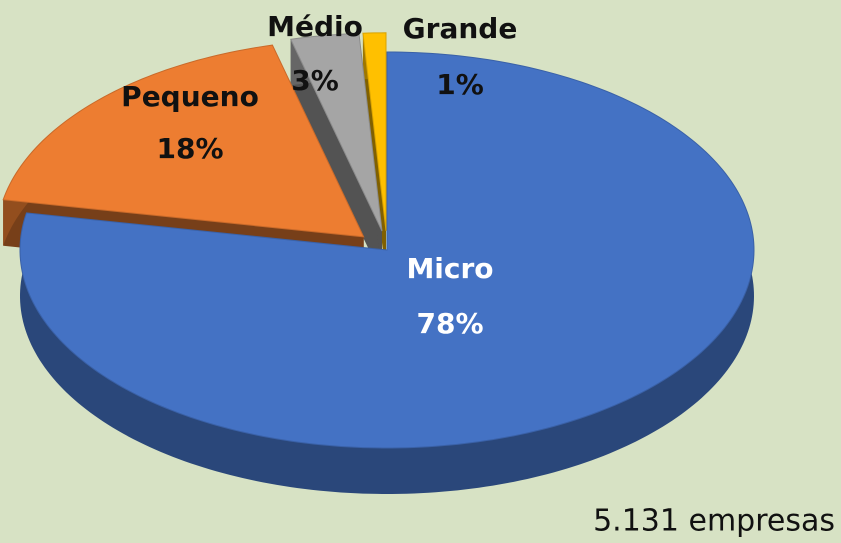 The width and height of the screenshot is (841, 543). Describe the element at coordinates (460, 84) in the screenshot. I see `slice-label-value: 1%` at that location.